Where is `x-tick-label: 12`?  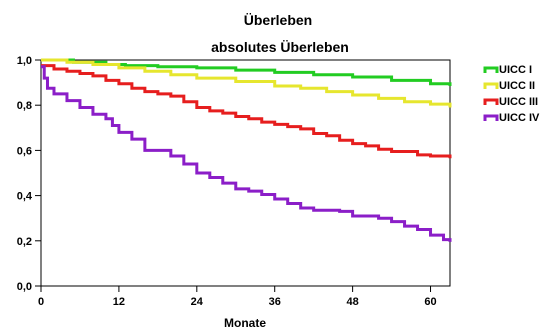 x-tick-label: 12 is located at coordinates (119, 302).